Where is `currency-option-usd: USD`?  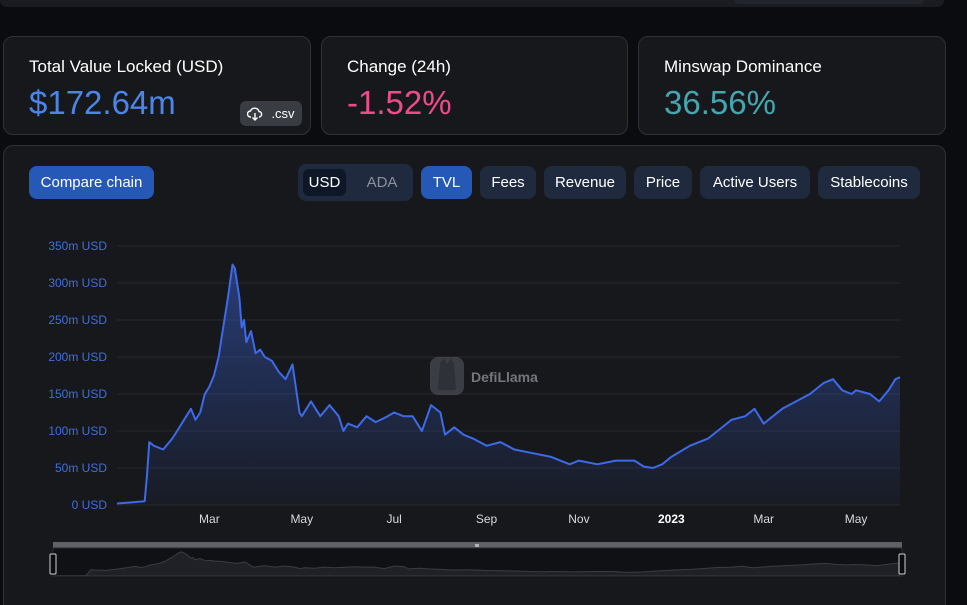 currency-option-usd: USD is located at coordinates (324, 182).